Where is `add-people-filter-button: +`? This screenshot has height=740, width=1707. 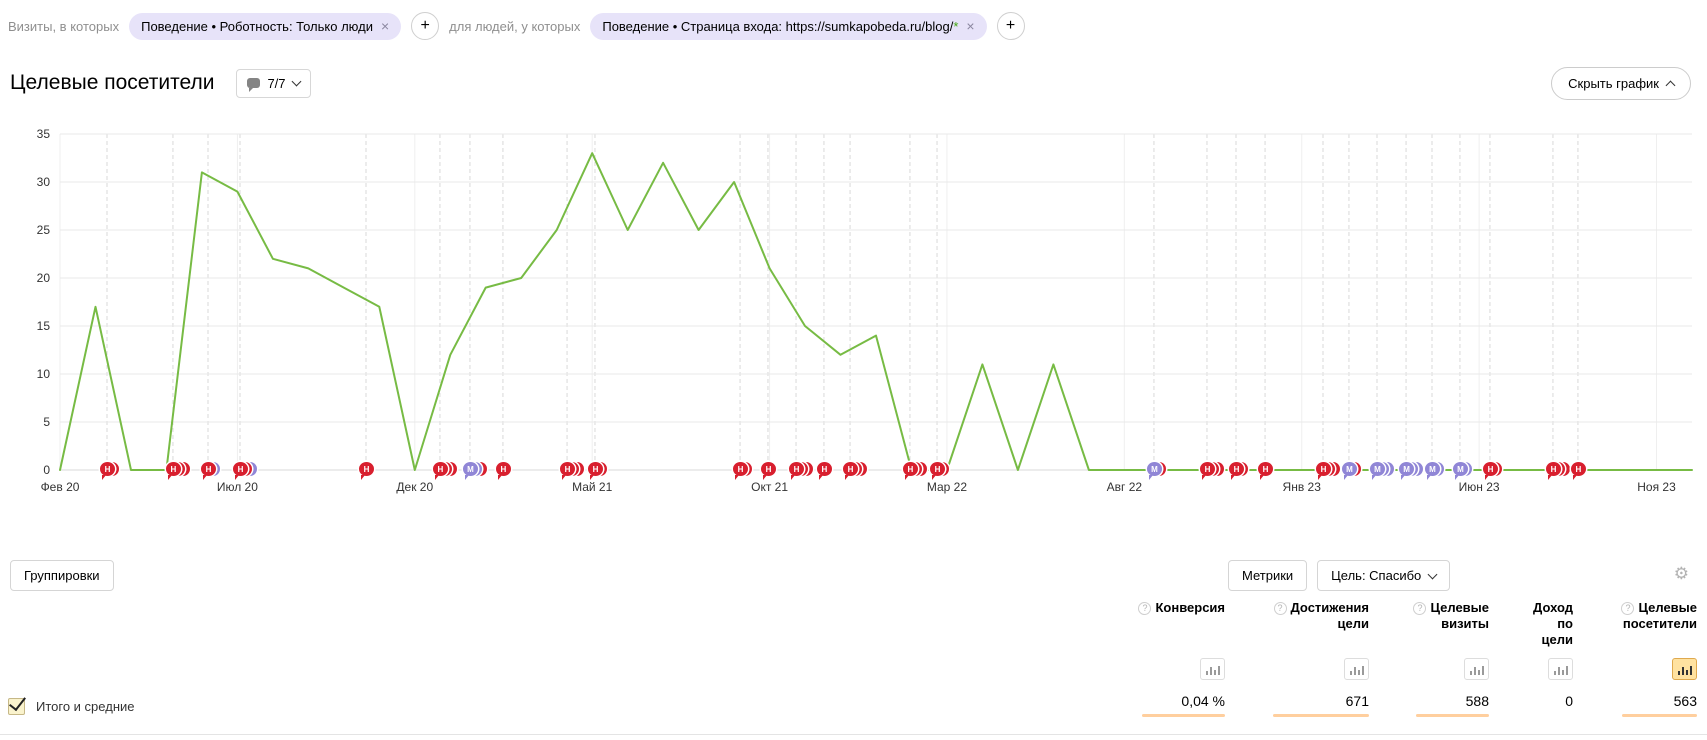 add-people-filter-button: + is located at coordinates (1010, 26).